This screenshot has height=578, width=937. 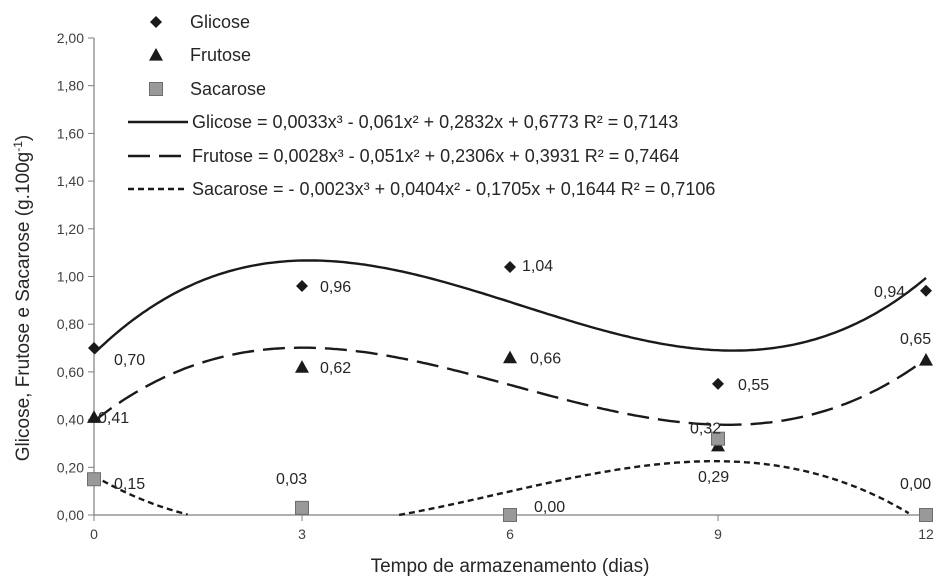 I want to click on y-tick-label: 0,80, so click(x=70, y=324).